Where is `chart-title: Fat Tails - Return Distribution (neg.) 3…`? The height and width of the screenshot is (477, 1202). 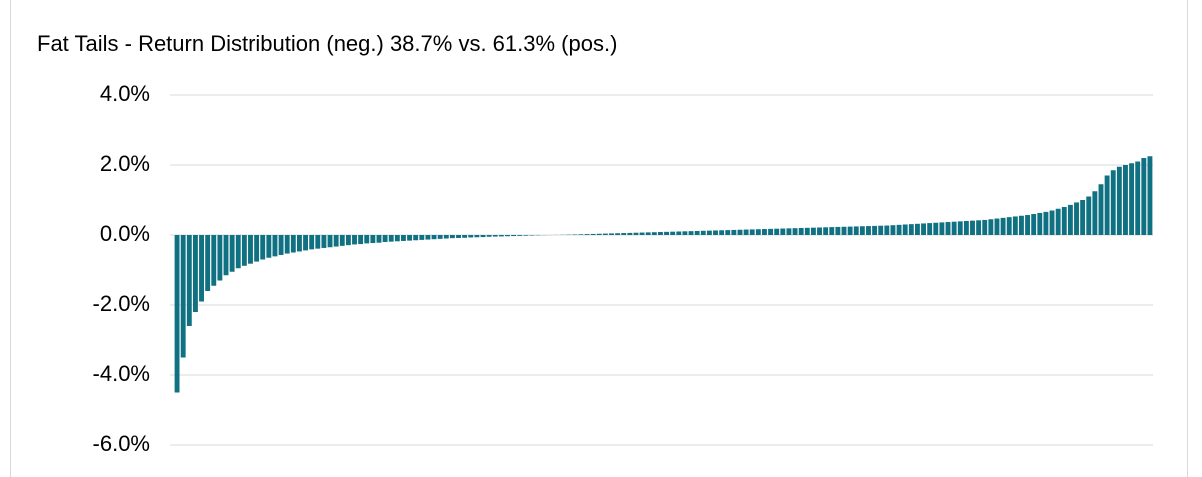 chart-title: Fat Tails - Return Distribution (neg.) 3… is located at coordinates (327, 43).